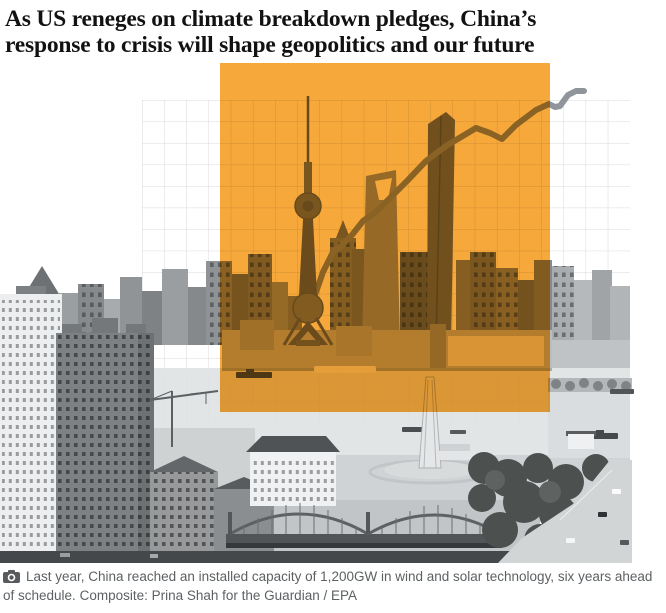 The height and width of the screenshot is (613, 666). I want to click on park-and-road, so click(534, 497).